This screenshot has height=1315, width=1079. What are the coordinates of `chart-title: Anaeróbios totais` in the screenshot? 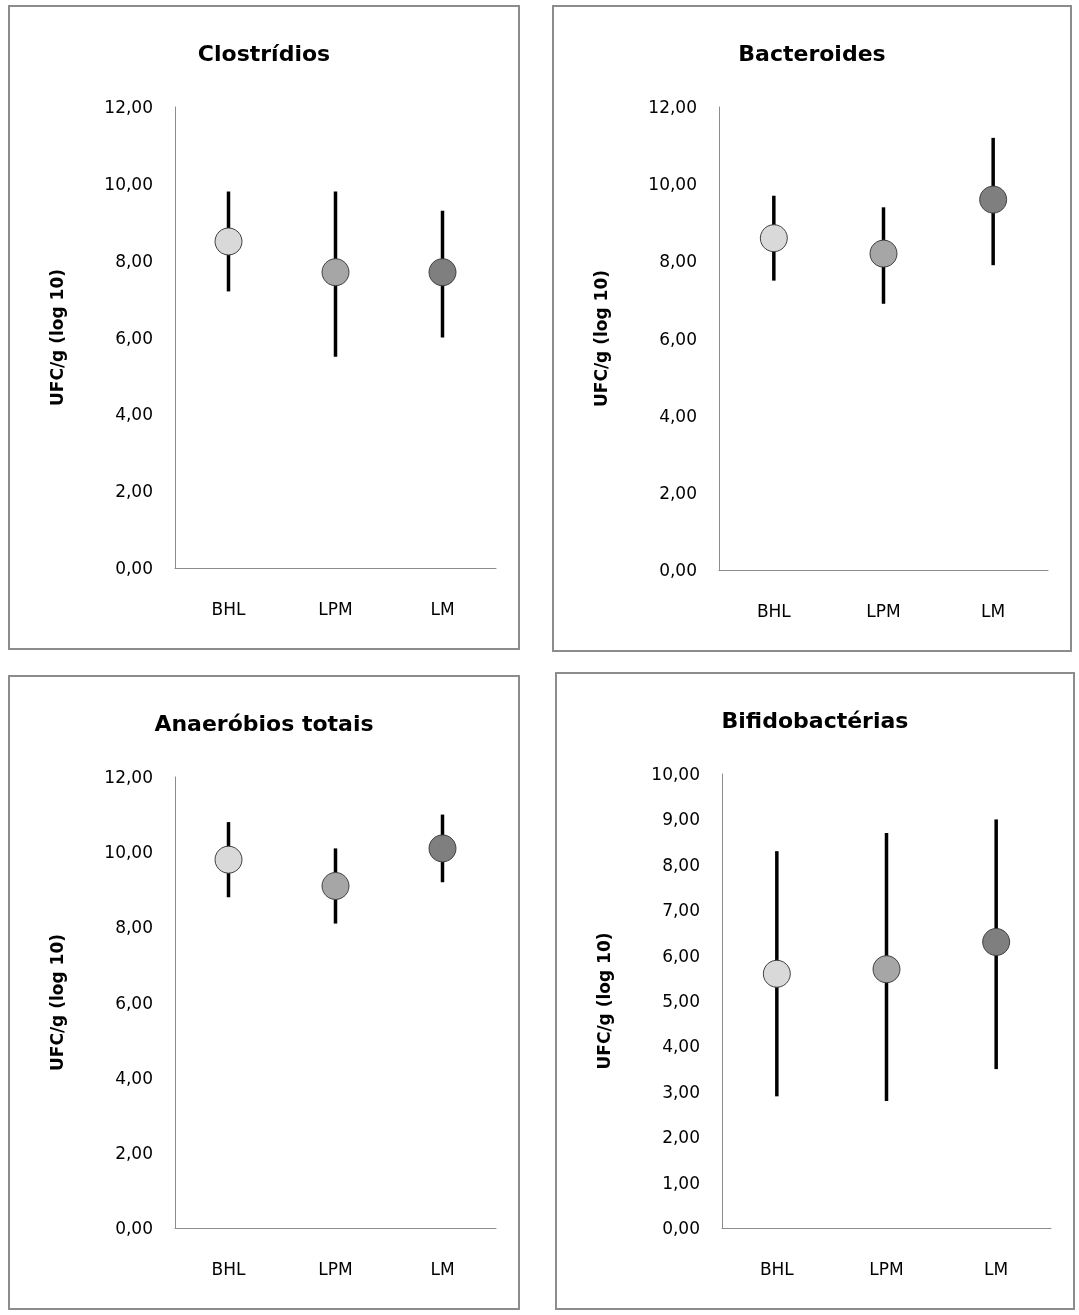 It's located at (264, 723).